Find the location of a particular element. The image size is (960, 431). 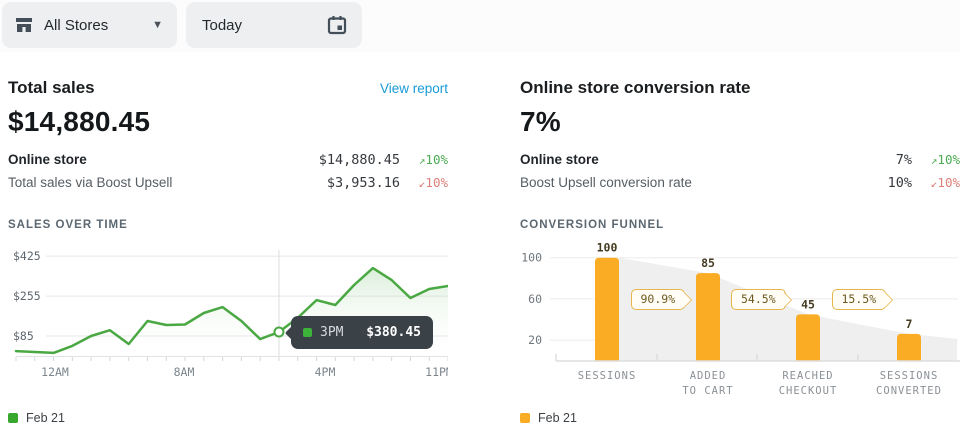

storefront-icon is located at coordinates (24, 25).